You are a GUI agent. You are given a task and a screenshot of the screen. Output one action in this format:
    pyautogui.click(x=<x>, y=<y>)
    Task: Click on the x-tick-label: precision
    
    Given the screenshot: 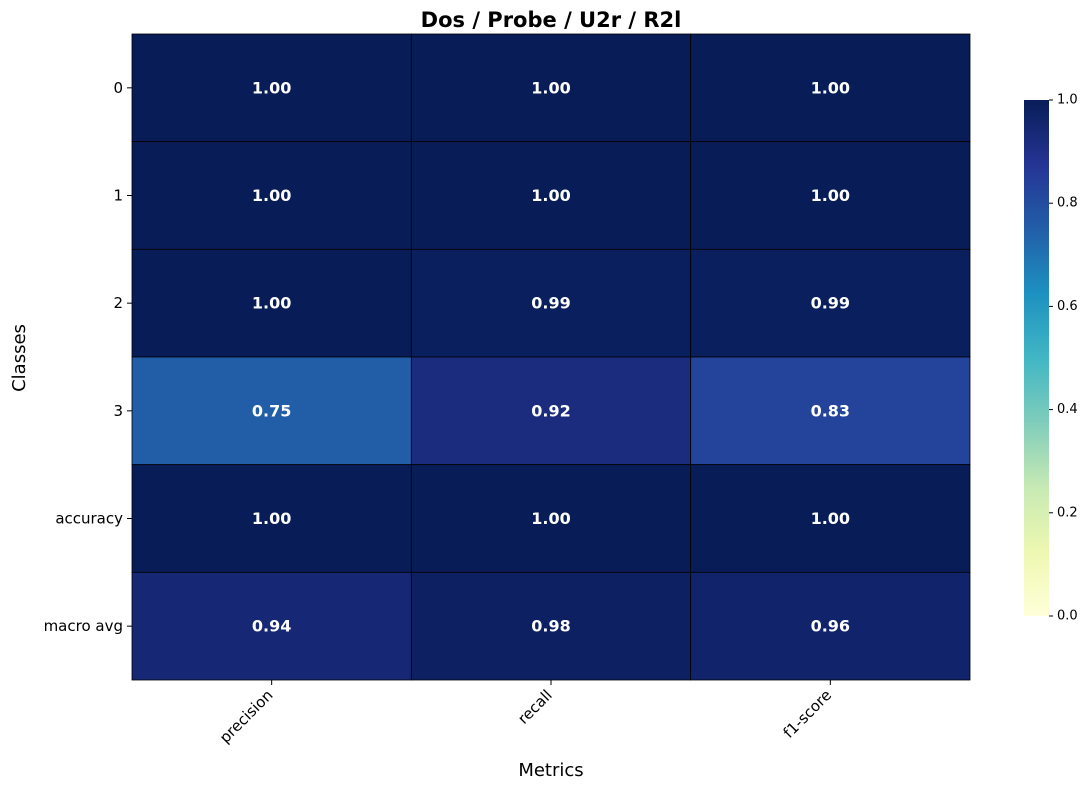 What is the action you would take?
    pyautogui.click(x=246, y=716)
    